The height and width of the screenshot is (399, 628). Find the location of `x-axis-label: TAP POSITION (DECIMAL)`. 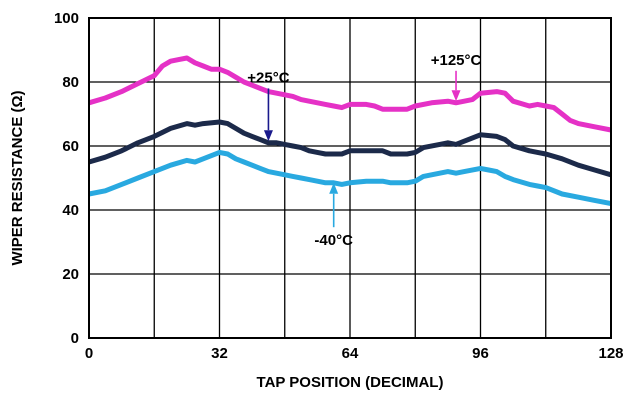

x-axis-label: TAP POSITION (DECIMAL) is located at coordinates (350, 382).